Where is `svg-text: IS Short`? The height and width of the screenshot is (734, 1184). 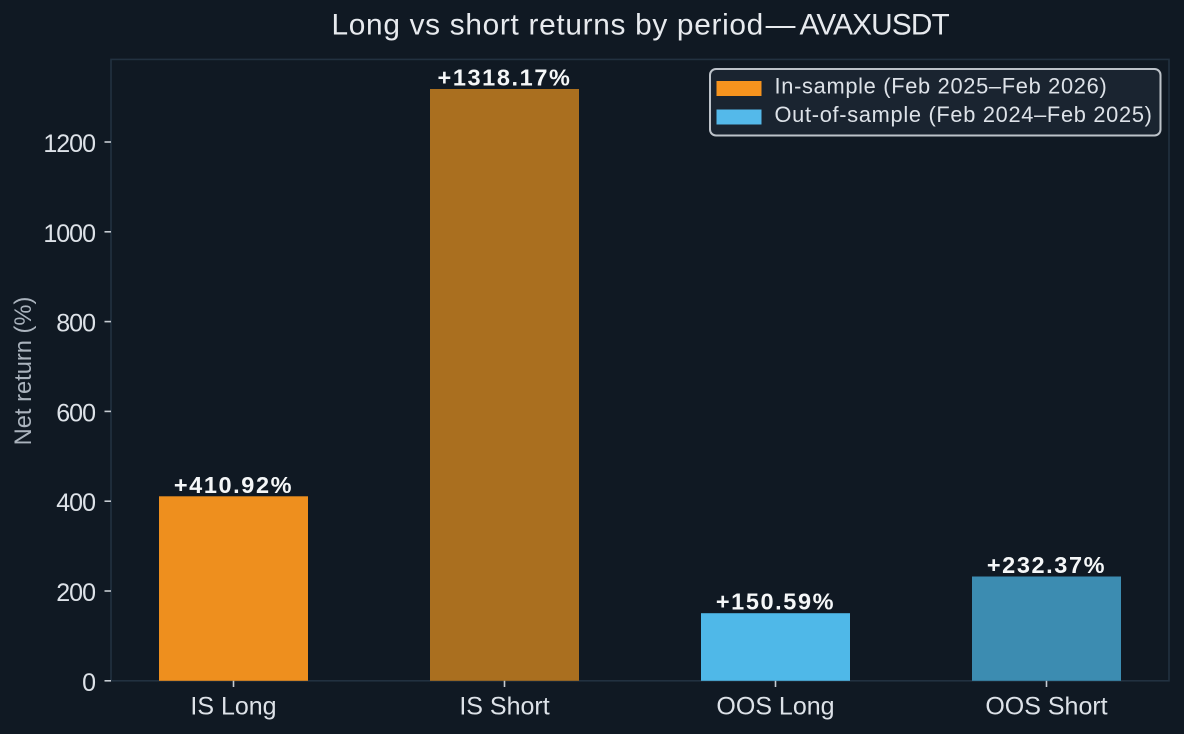 svg-text: IS Short is located at coordinates (504, 707).